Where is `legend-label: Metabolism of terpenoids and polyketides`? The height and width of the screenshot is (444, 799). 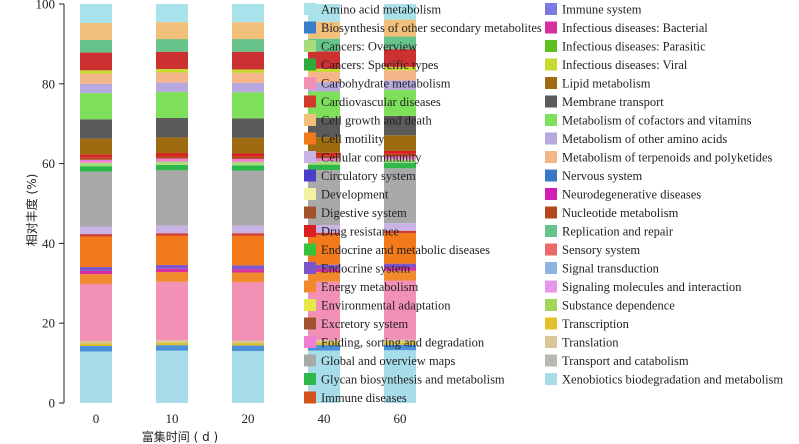
legend-label: Metabolism of terpenoids and polyketides is located at coordinates (667, 158).